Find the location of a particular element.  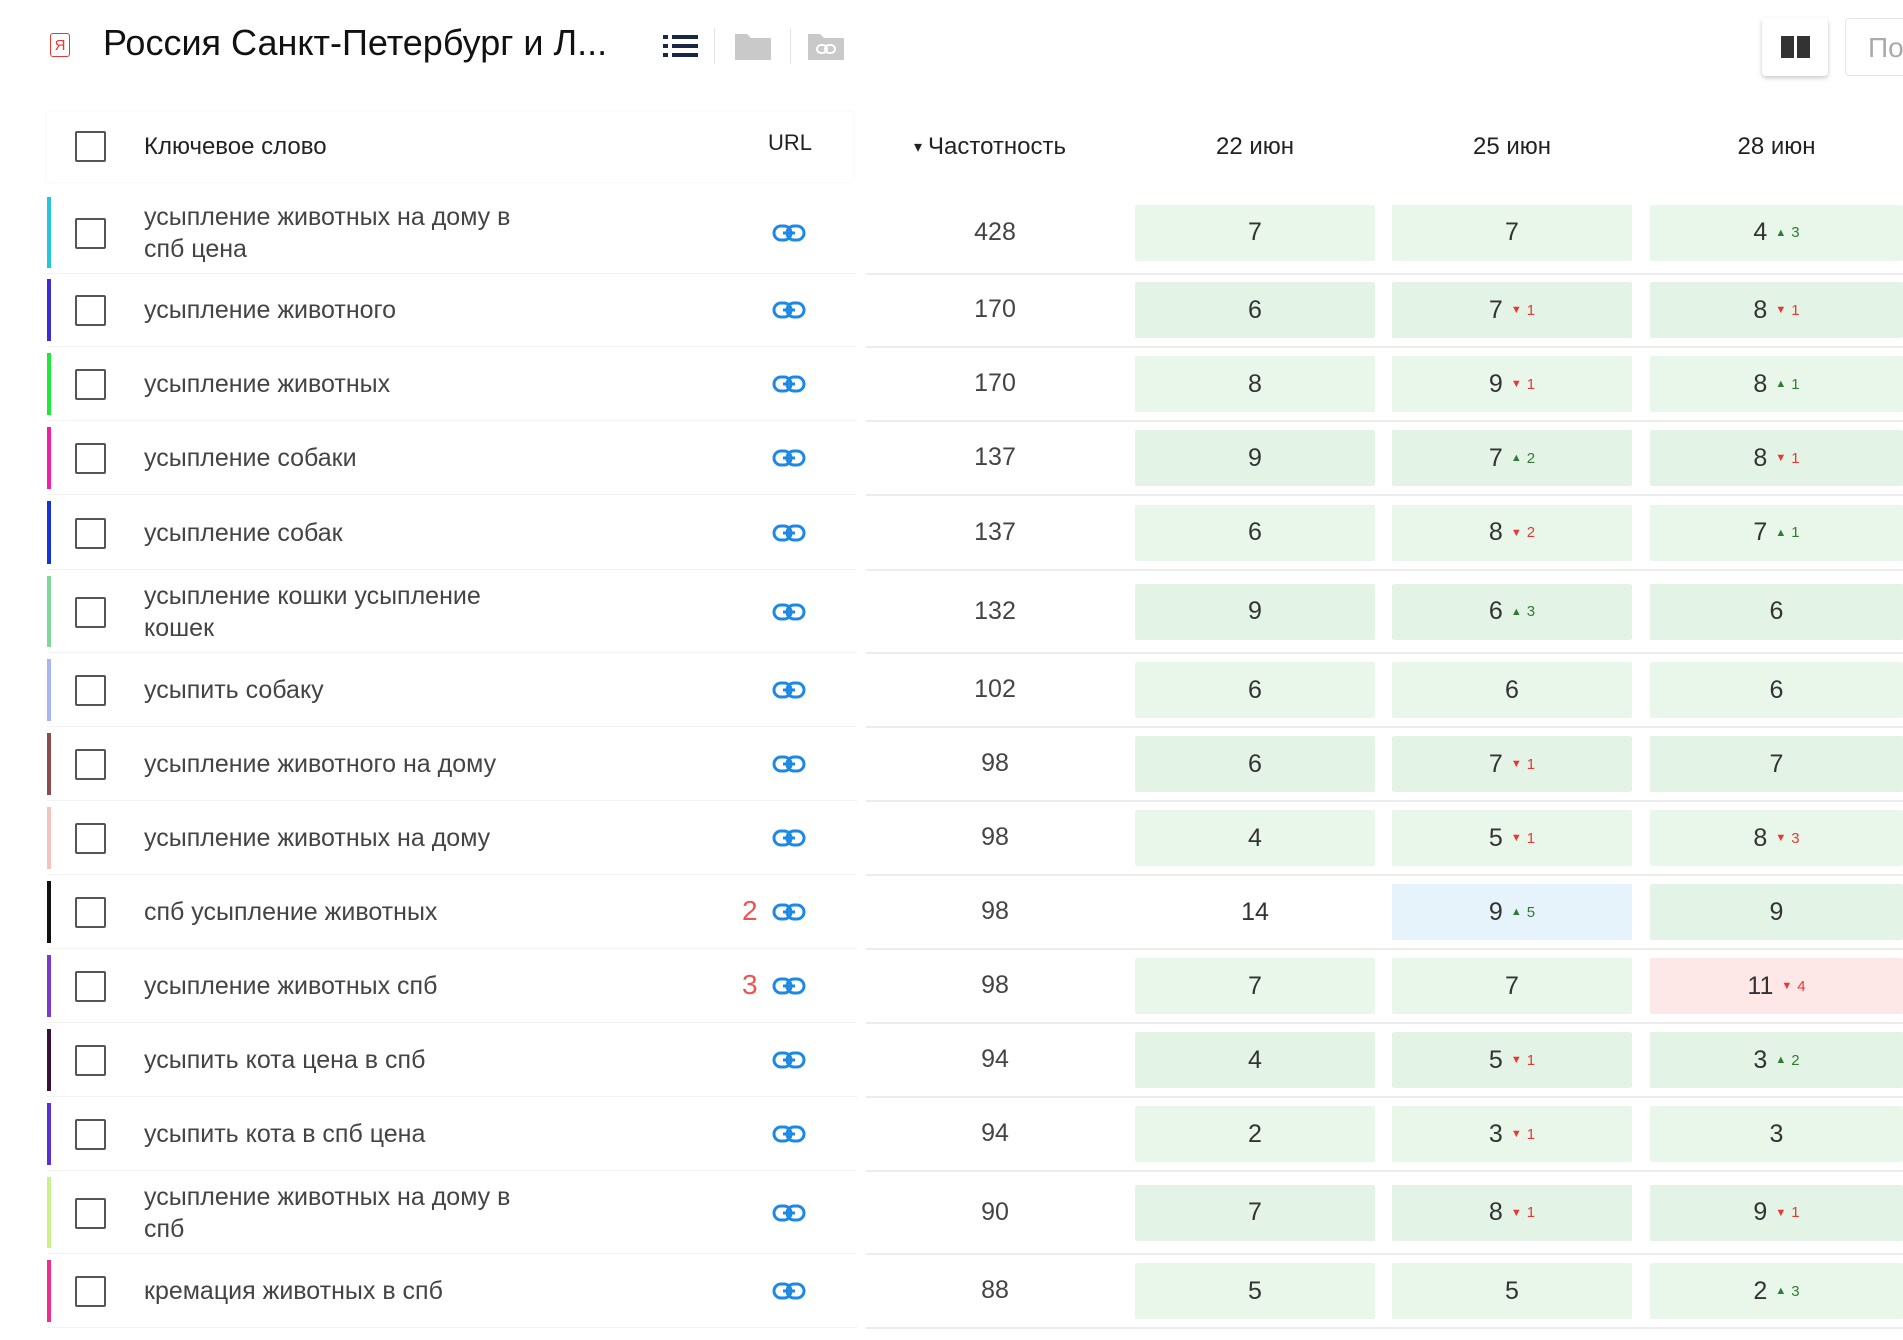

position-cell: 9 ▼ 1 is located at coordinates (1776, 1212).